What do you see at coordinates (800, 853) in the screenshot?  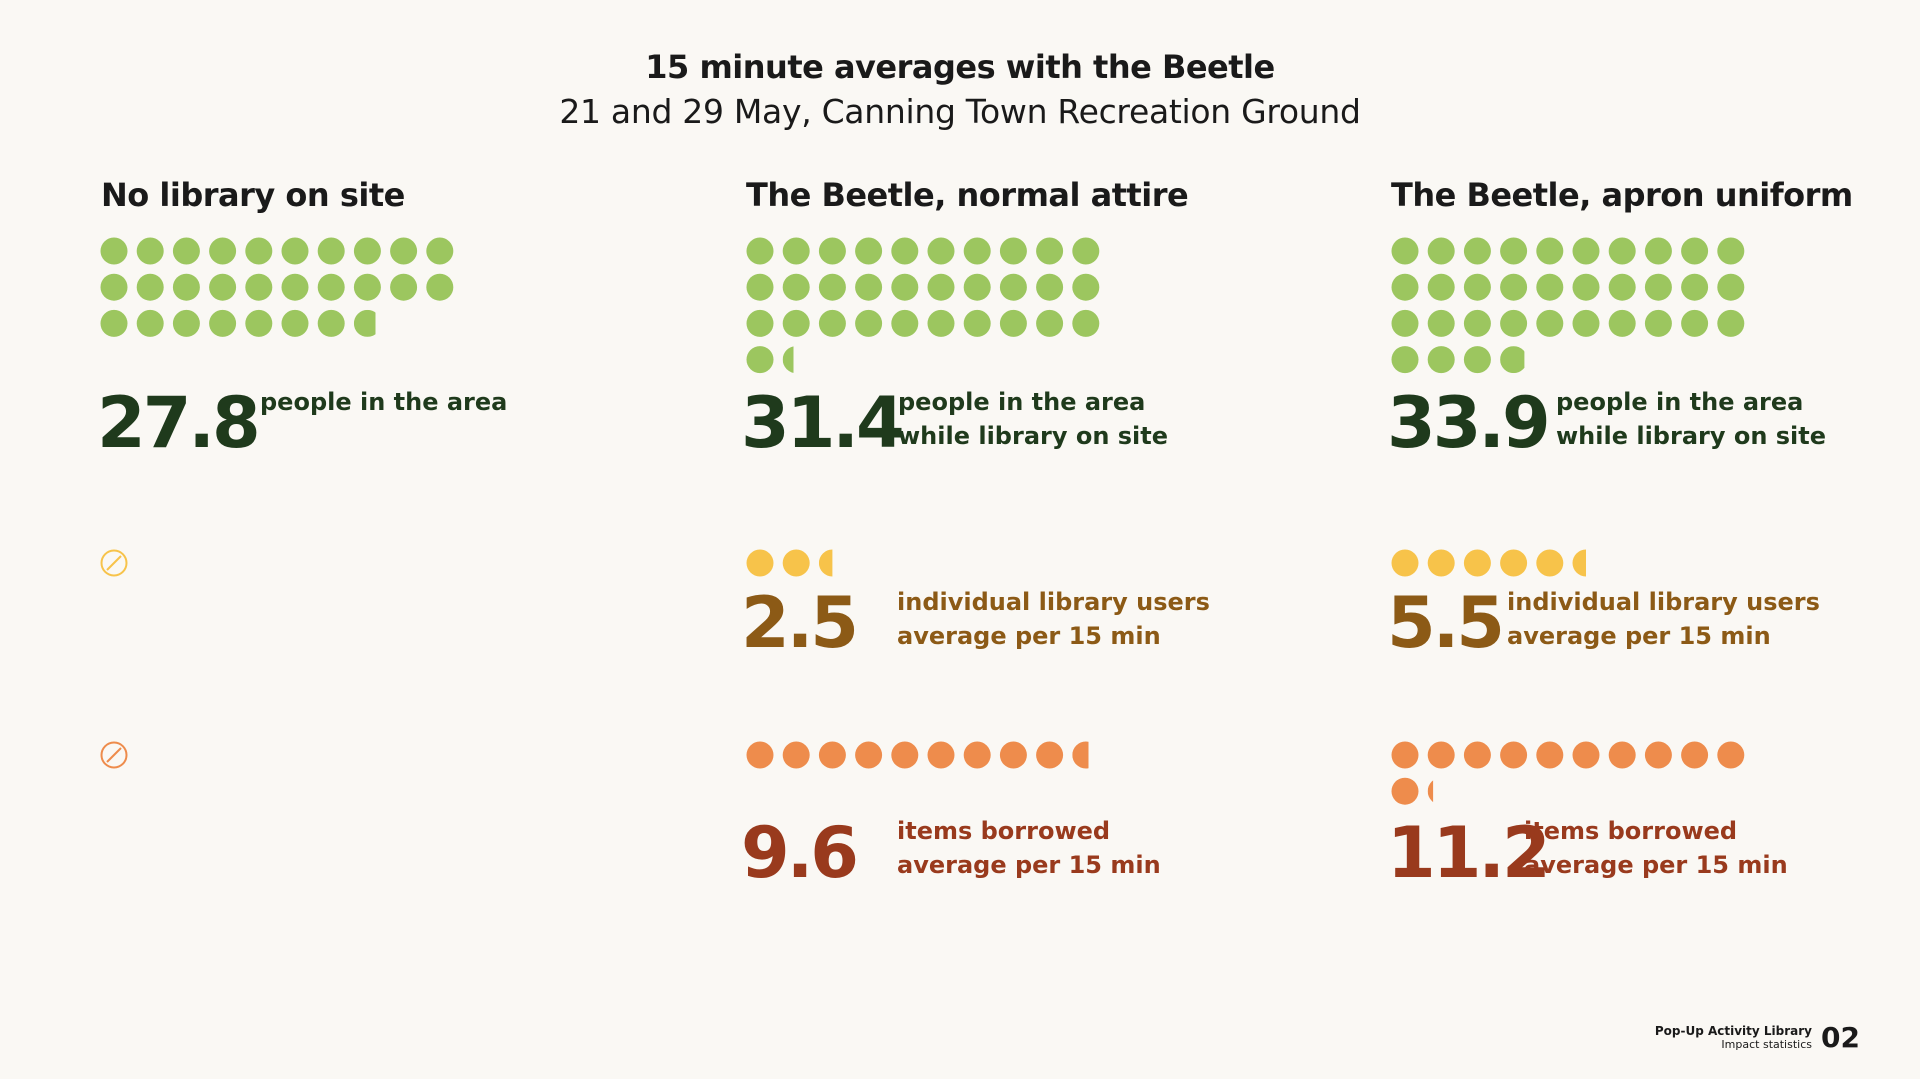 I see `items-value-normal-attire: 9.6` at bounding box center [800, 853].